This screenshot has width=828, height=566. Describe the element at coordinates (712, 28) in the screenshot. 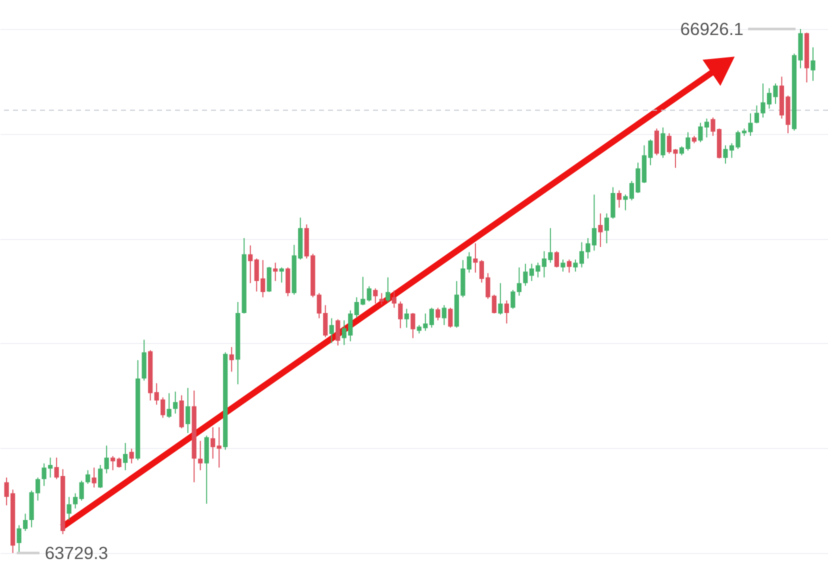

I see `annotation: 66926.1` at that location.